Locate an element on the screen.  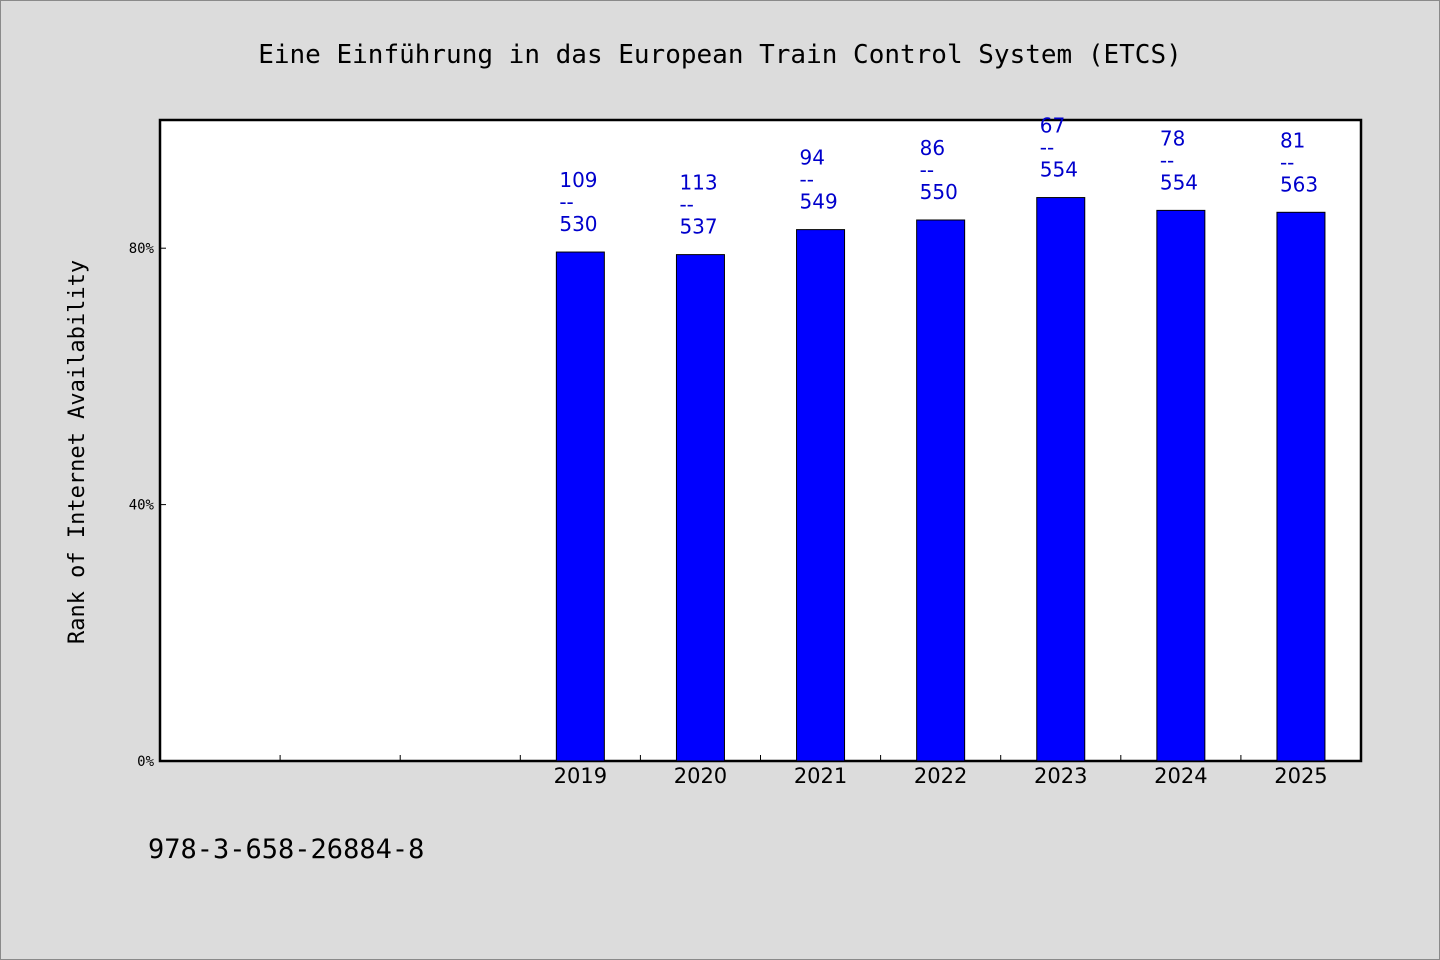
x-tick-label: 2023 is located at coordinates (1060, 776).